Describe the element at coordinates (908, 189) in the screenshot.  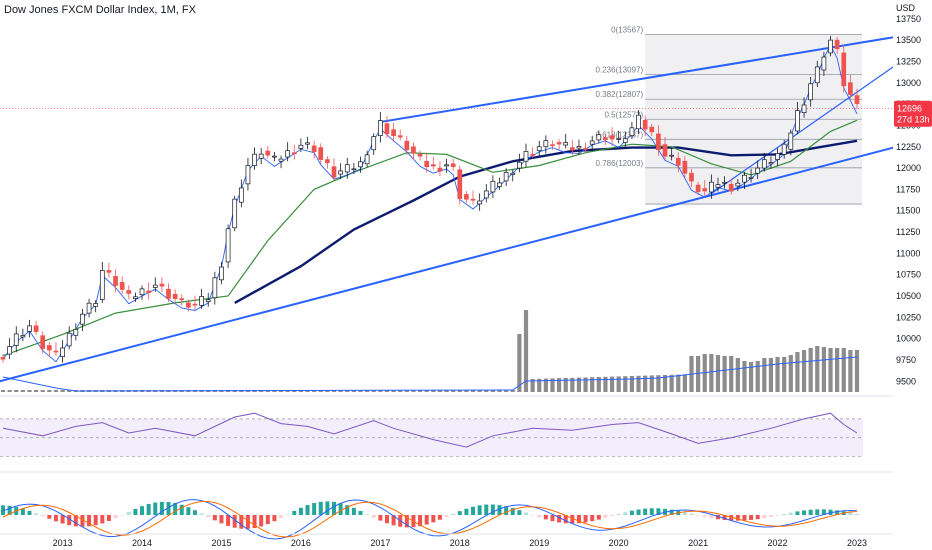
I see `price-tick-label: 11750` at that location.